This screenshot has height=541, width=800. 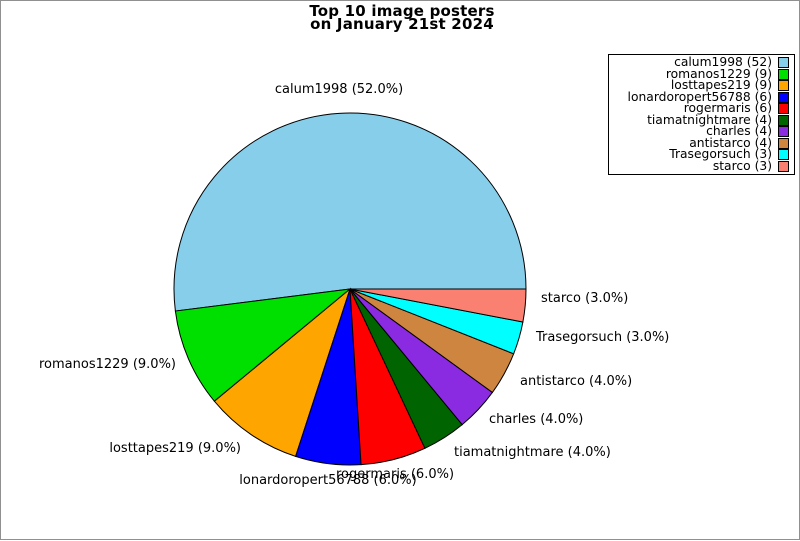 I want to click on legend-entry-label: romanos1229 (9), so click(x=718, y=73).